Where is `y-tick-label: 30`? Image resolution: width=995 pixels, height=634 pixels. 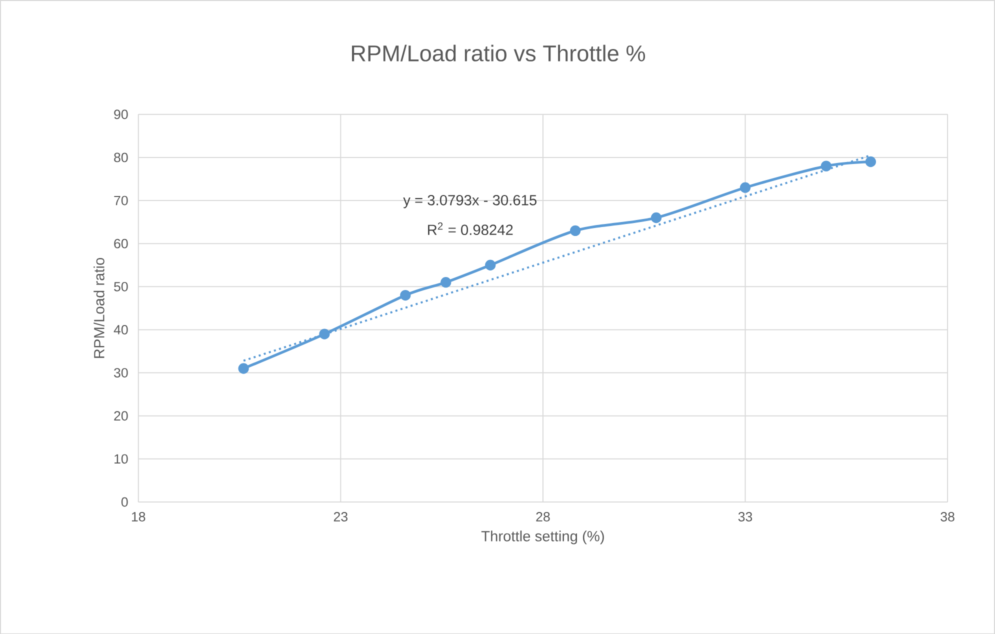
y-tick-label: 30 is located at coordinates (121, 373).